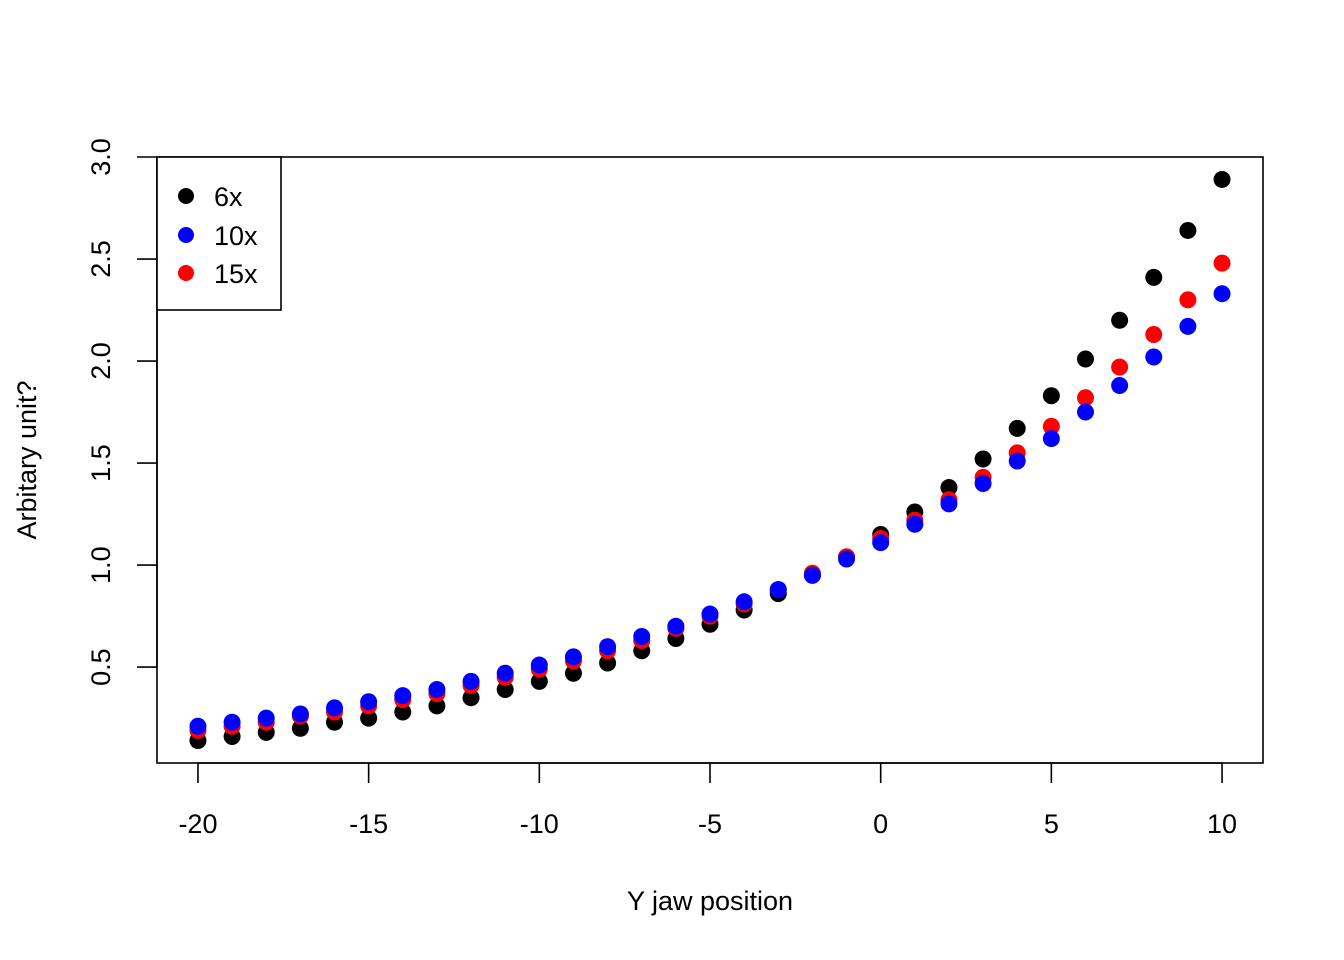 This screenshot has height=960, width=1344. What do you see at coordinates (880, 824) in the screenshot?
I see `x-tick-label: 0` at bounding box center [880, 824].